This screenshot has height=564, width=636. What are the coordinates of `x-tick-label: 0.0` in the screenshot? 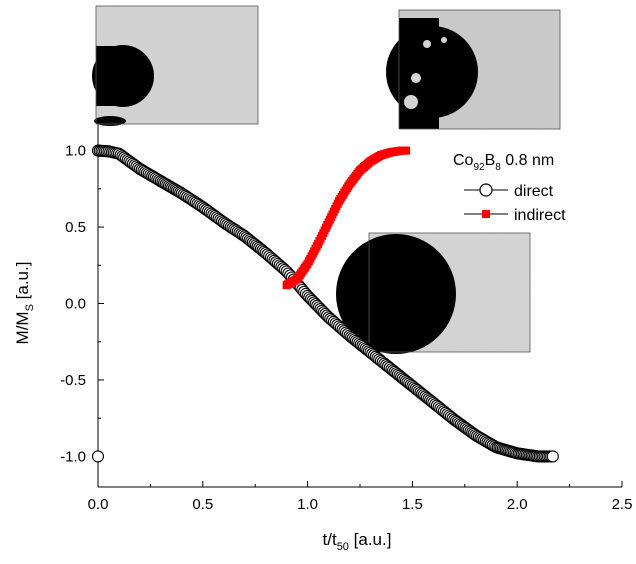 It's located at (98, 504).